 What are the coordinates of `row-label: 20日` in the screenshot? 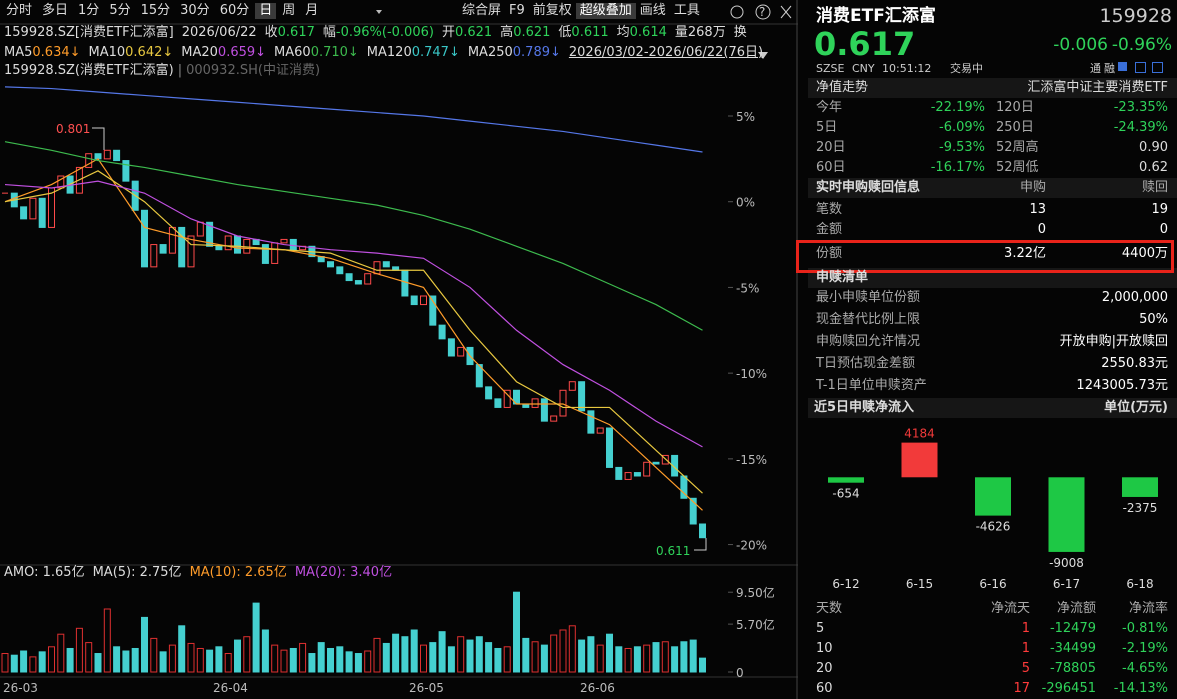 It's located at (831, 147).